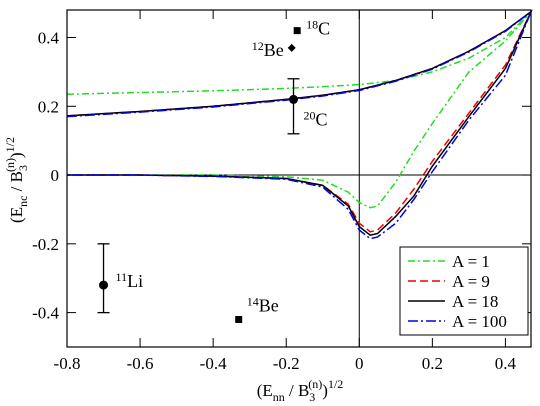 Image resolution: width=540 pixels, height=406 pixels. What do you see at coordinates (213, 363) in the screenshot?
I see `x-tick-label: -0.4` at bounding box center [213, 363].